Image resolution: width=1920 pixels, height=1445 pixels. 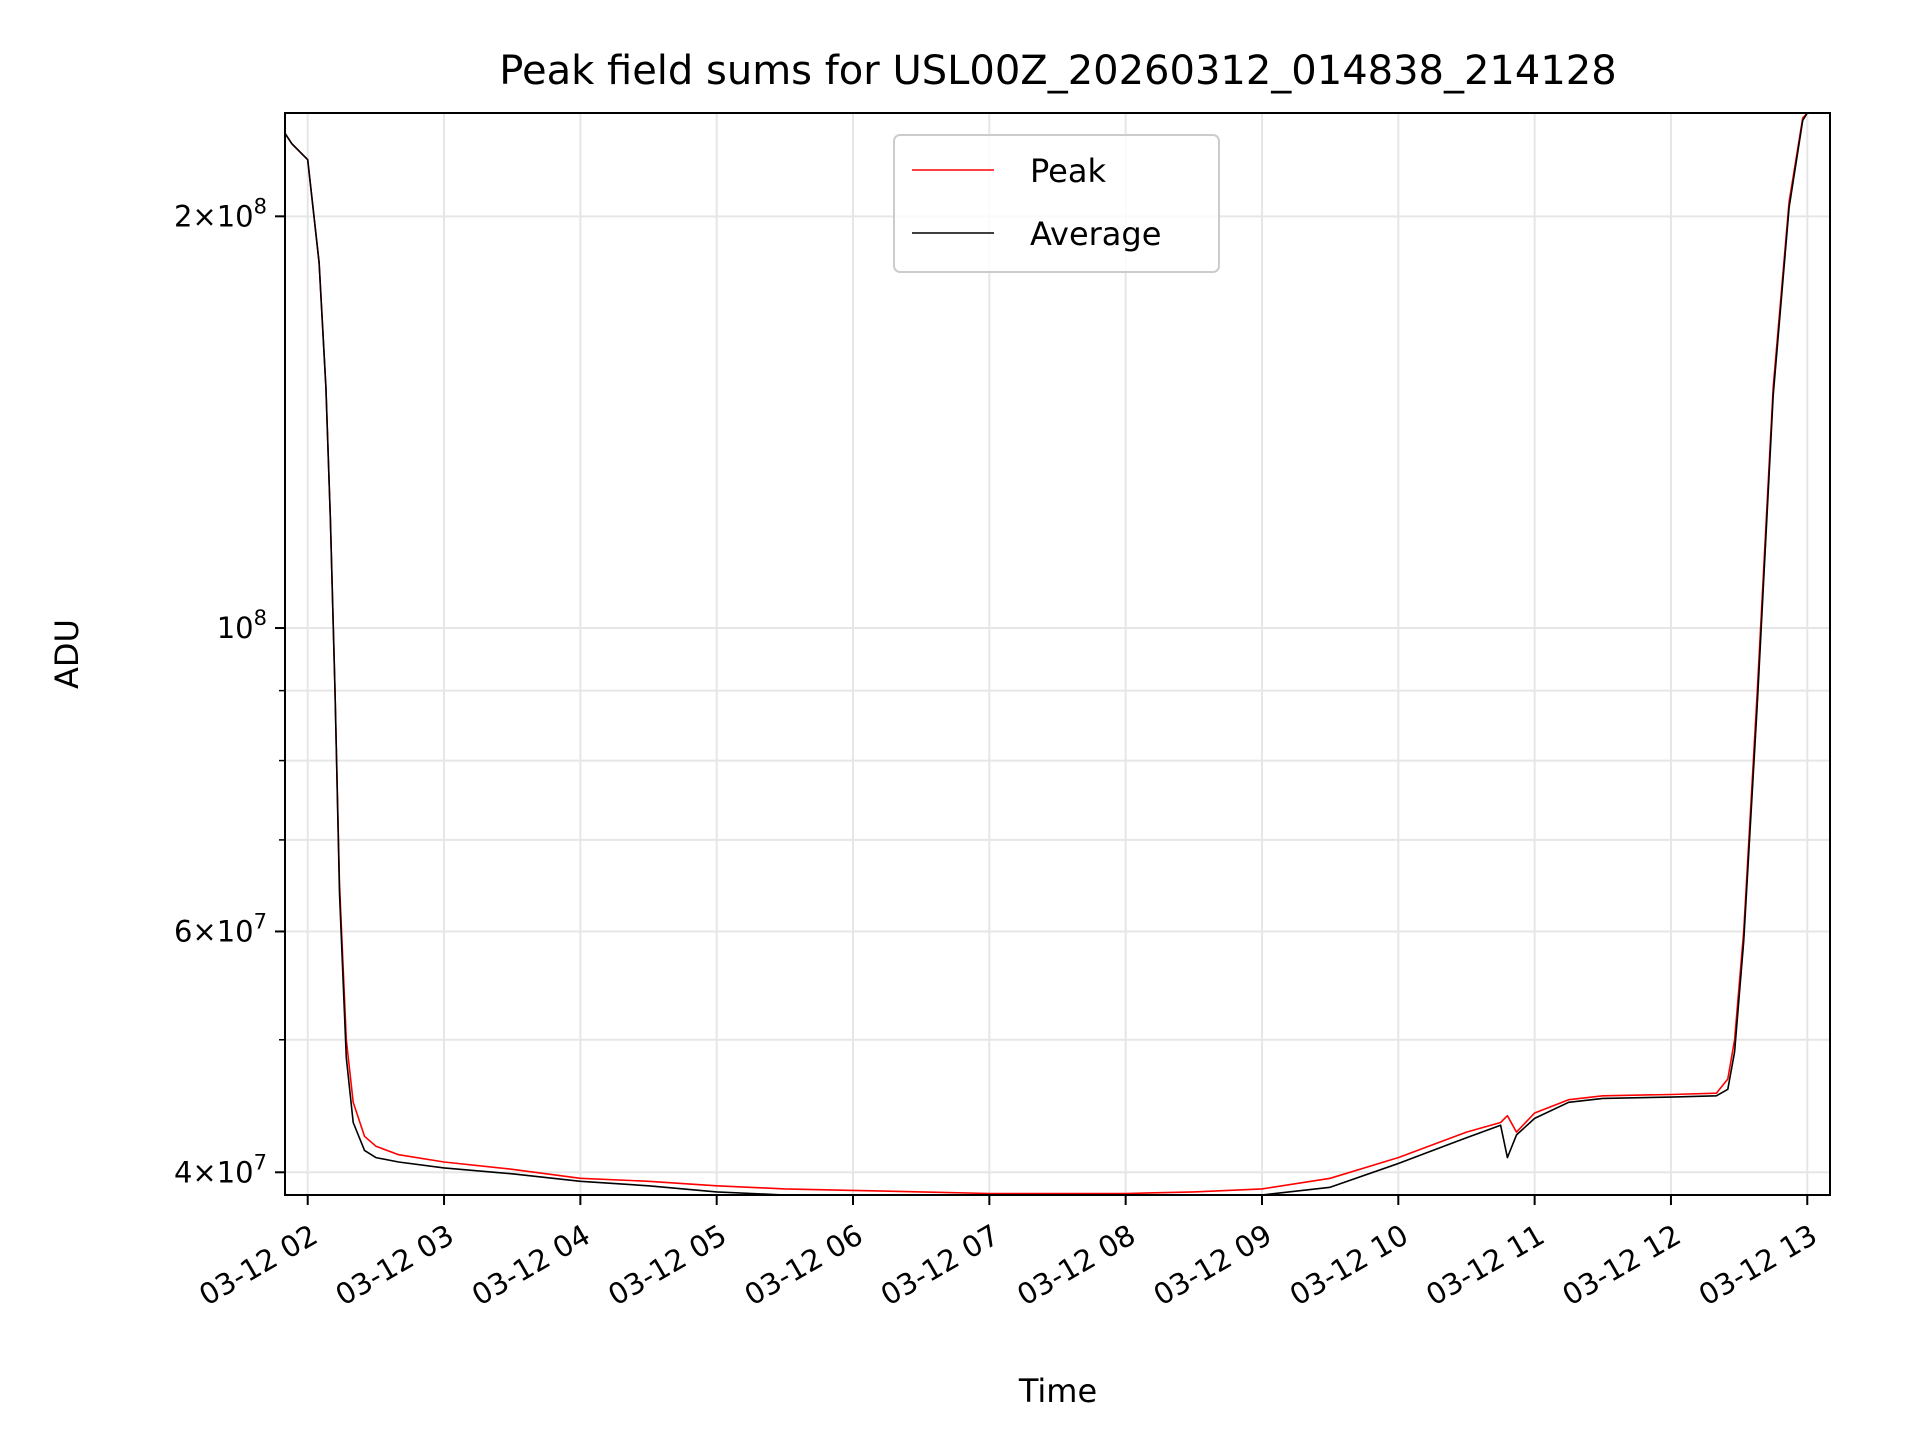 What do you see at coordinates (1056, 203) in the screenshot?
I see `legend: Peak Average` at bounding box center [1056, 203].